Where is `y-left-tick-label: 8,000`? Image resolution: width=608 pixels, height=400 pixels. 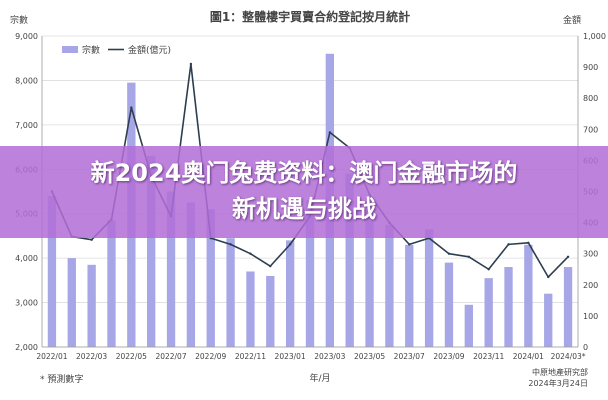 y-left-tick-label: 8,000 is located at coordinates (26, 80).